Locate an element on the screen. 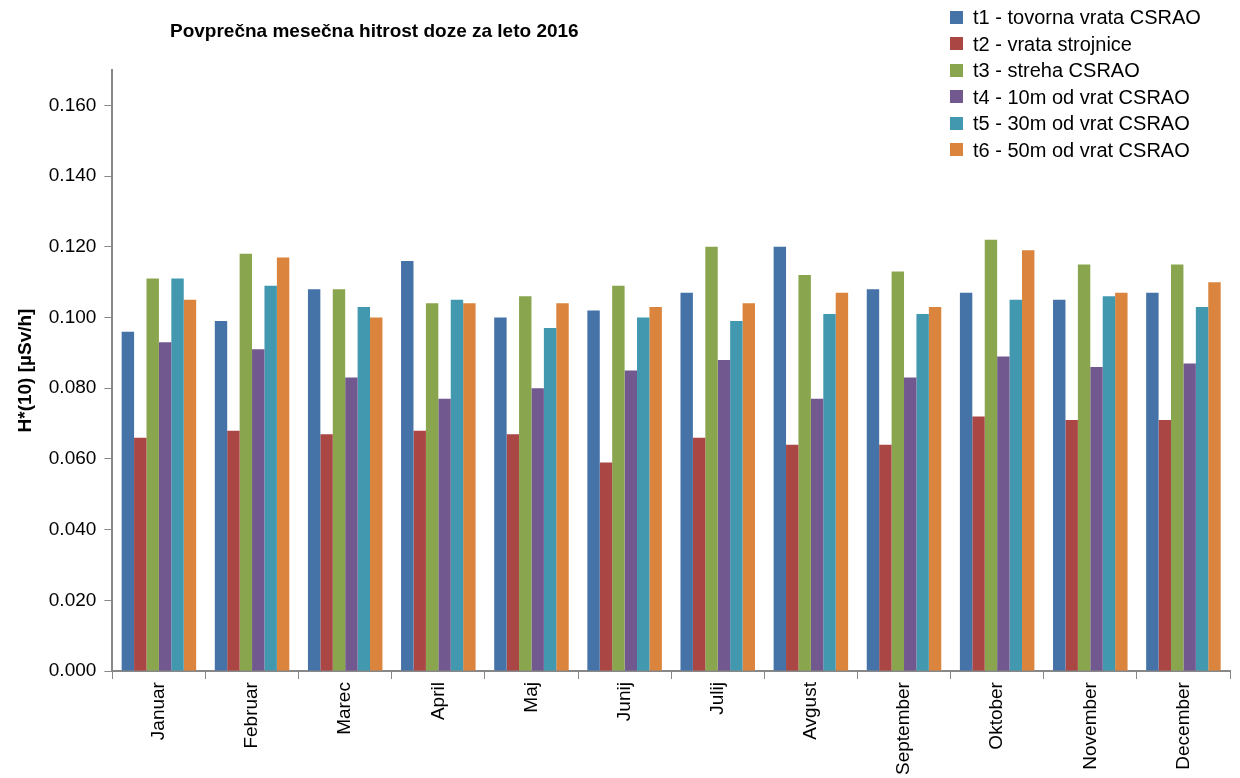 The height and width of the screenshot is (778, 1240). x-tick-label: April is located at coordinates (437, 701).